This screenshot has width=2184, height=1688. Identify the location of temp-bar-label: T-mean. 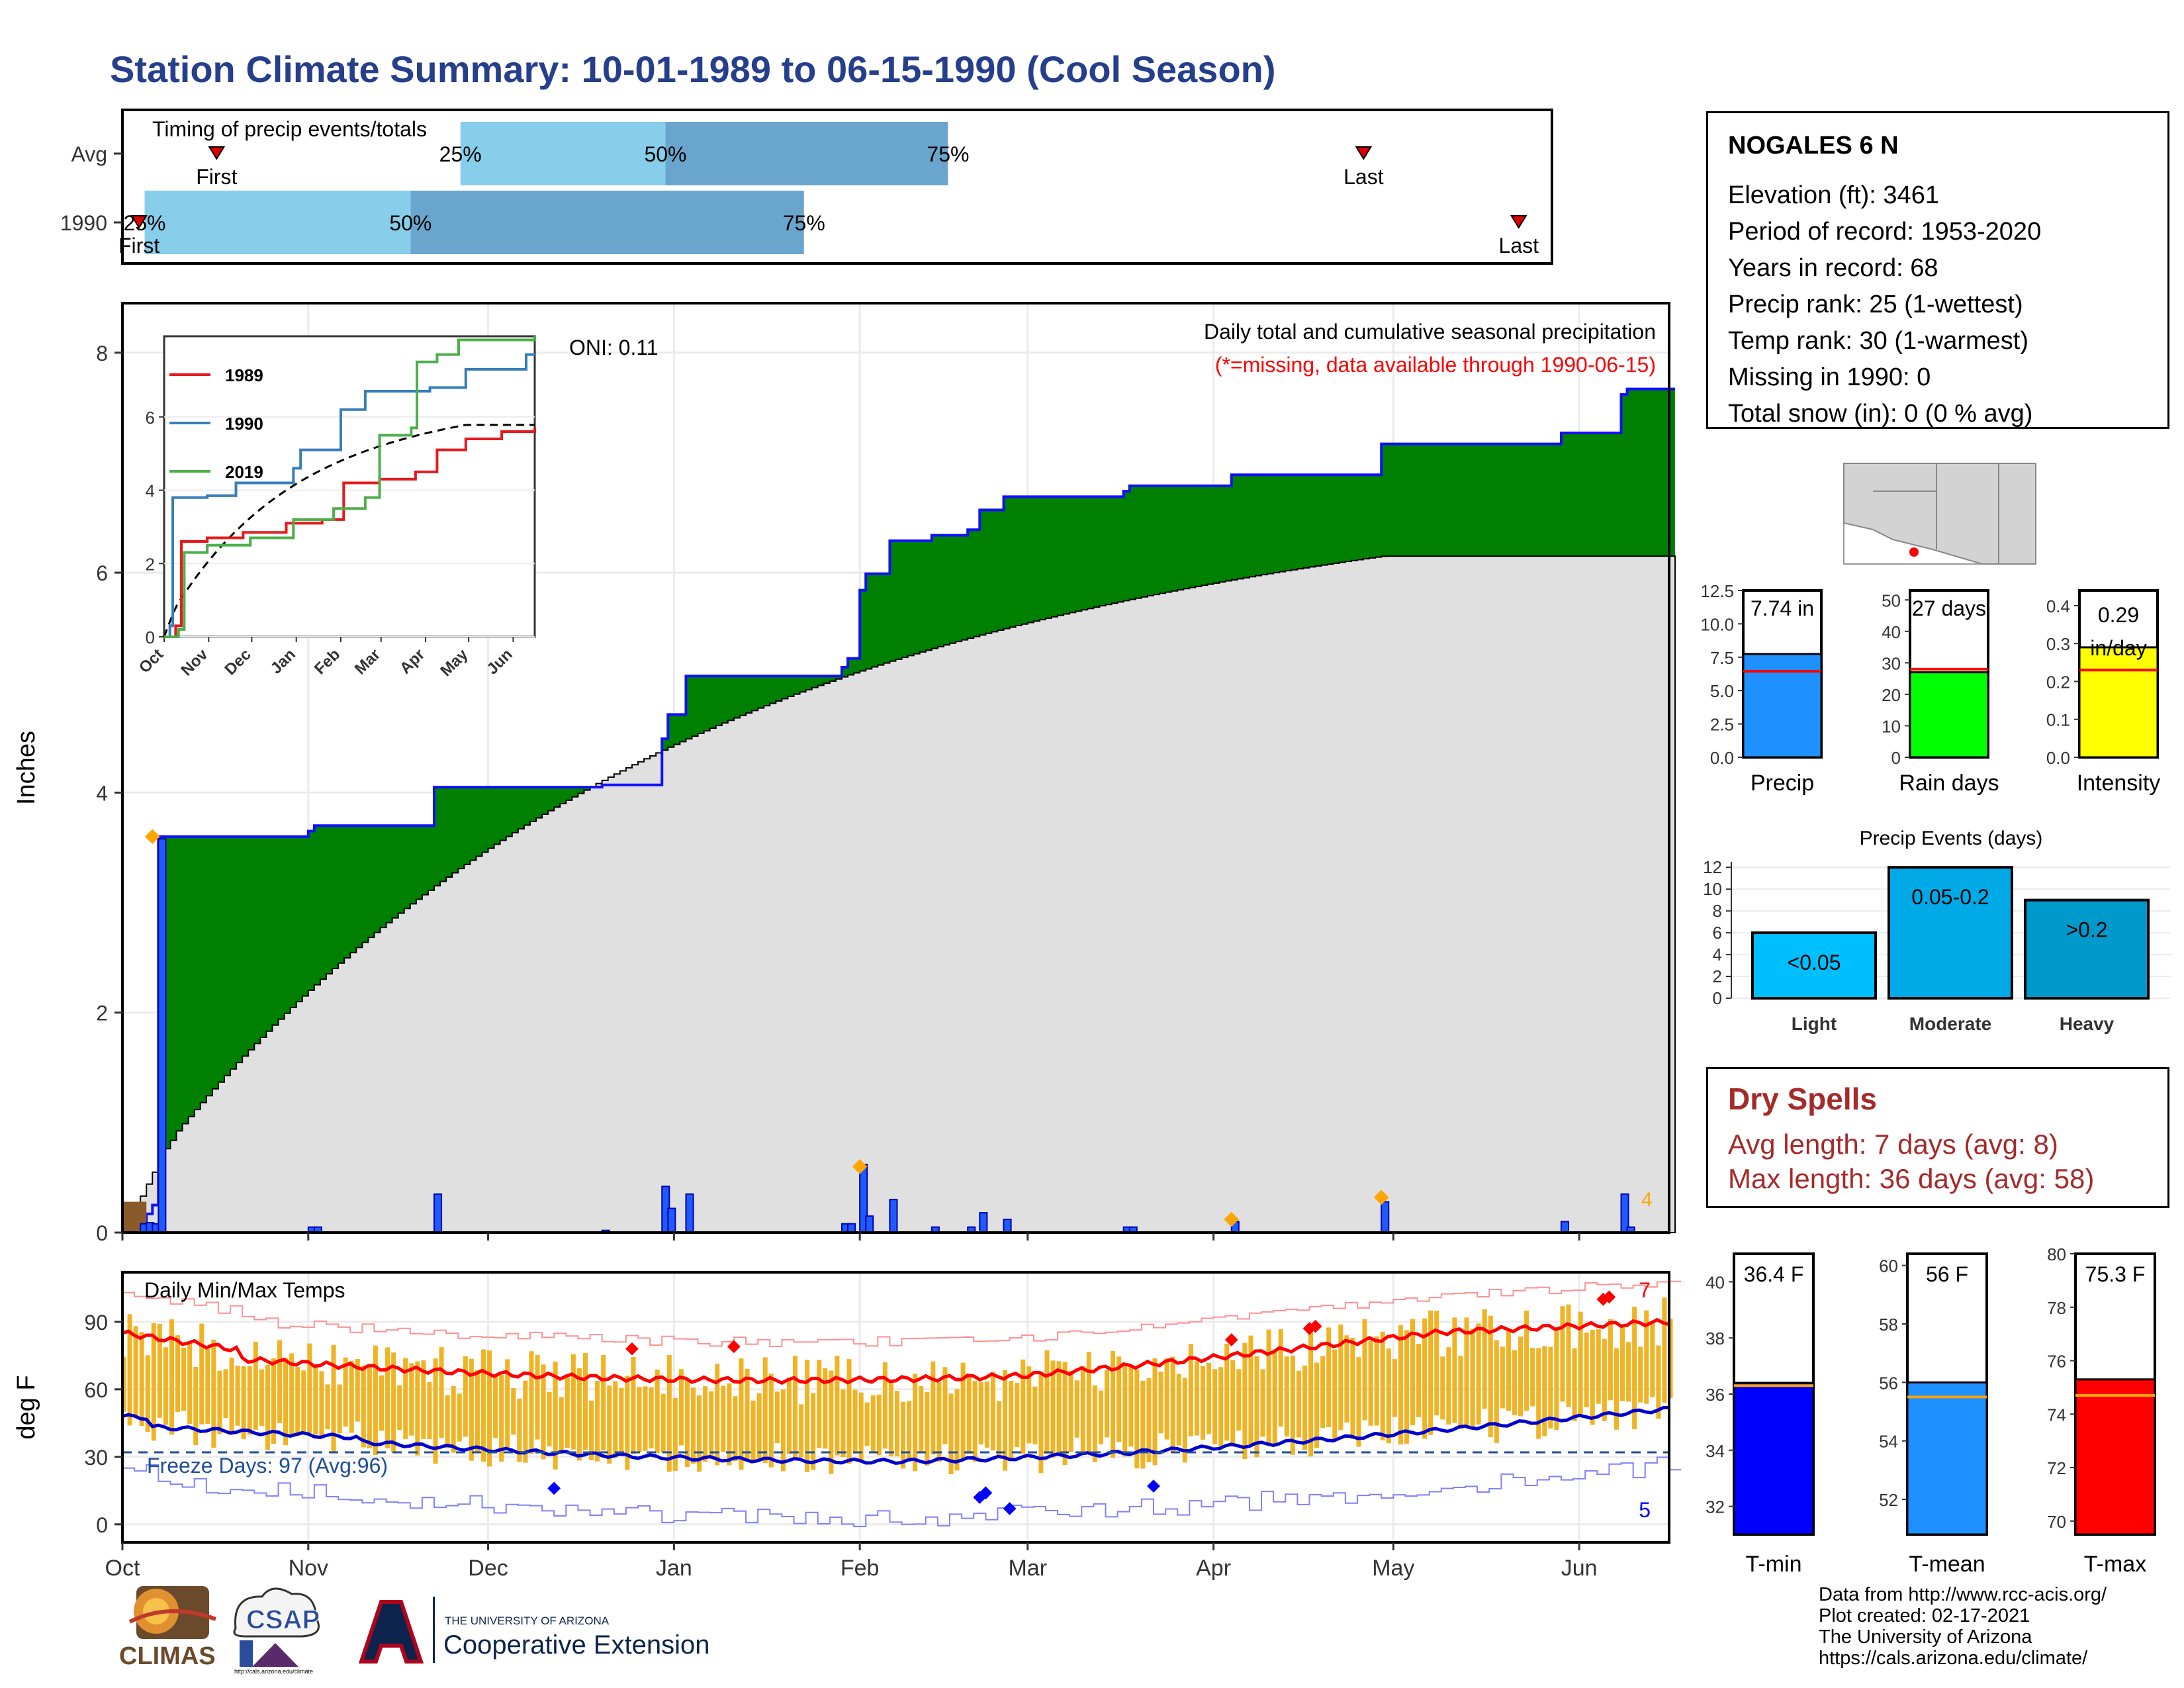
(1947, 1564).